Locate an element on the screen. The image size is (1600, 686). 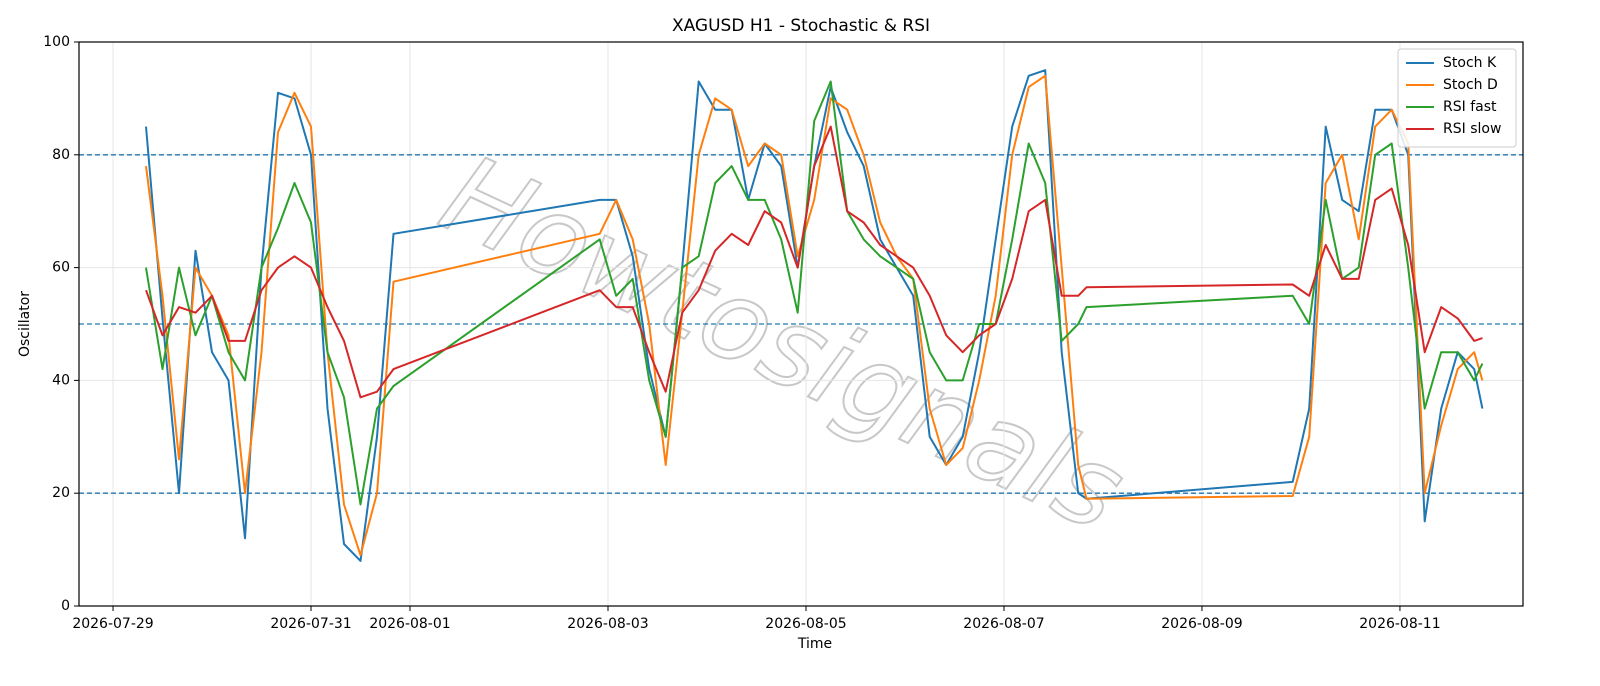
x-tick-label: 2026-08-05 is located at coordinates (805, 624).